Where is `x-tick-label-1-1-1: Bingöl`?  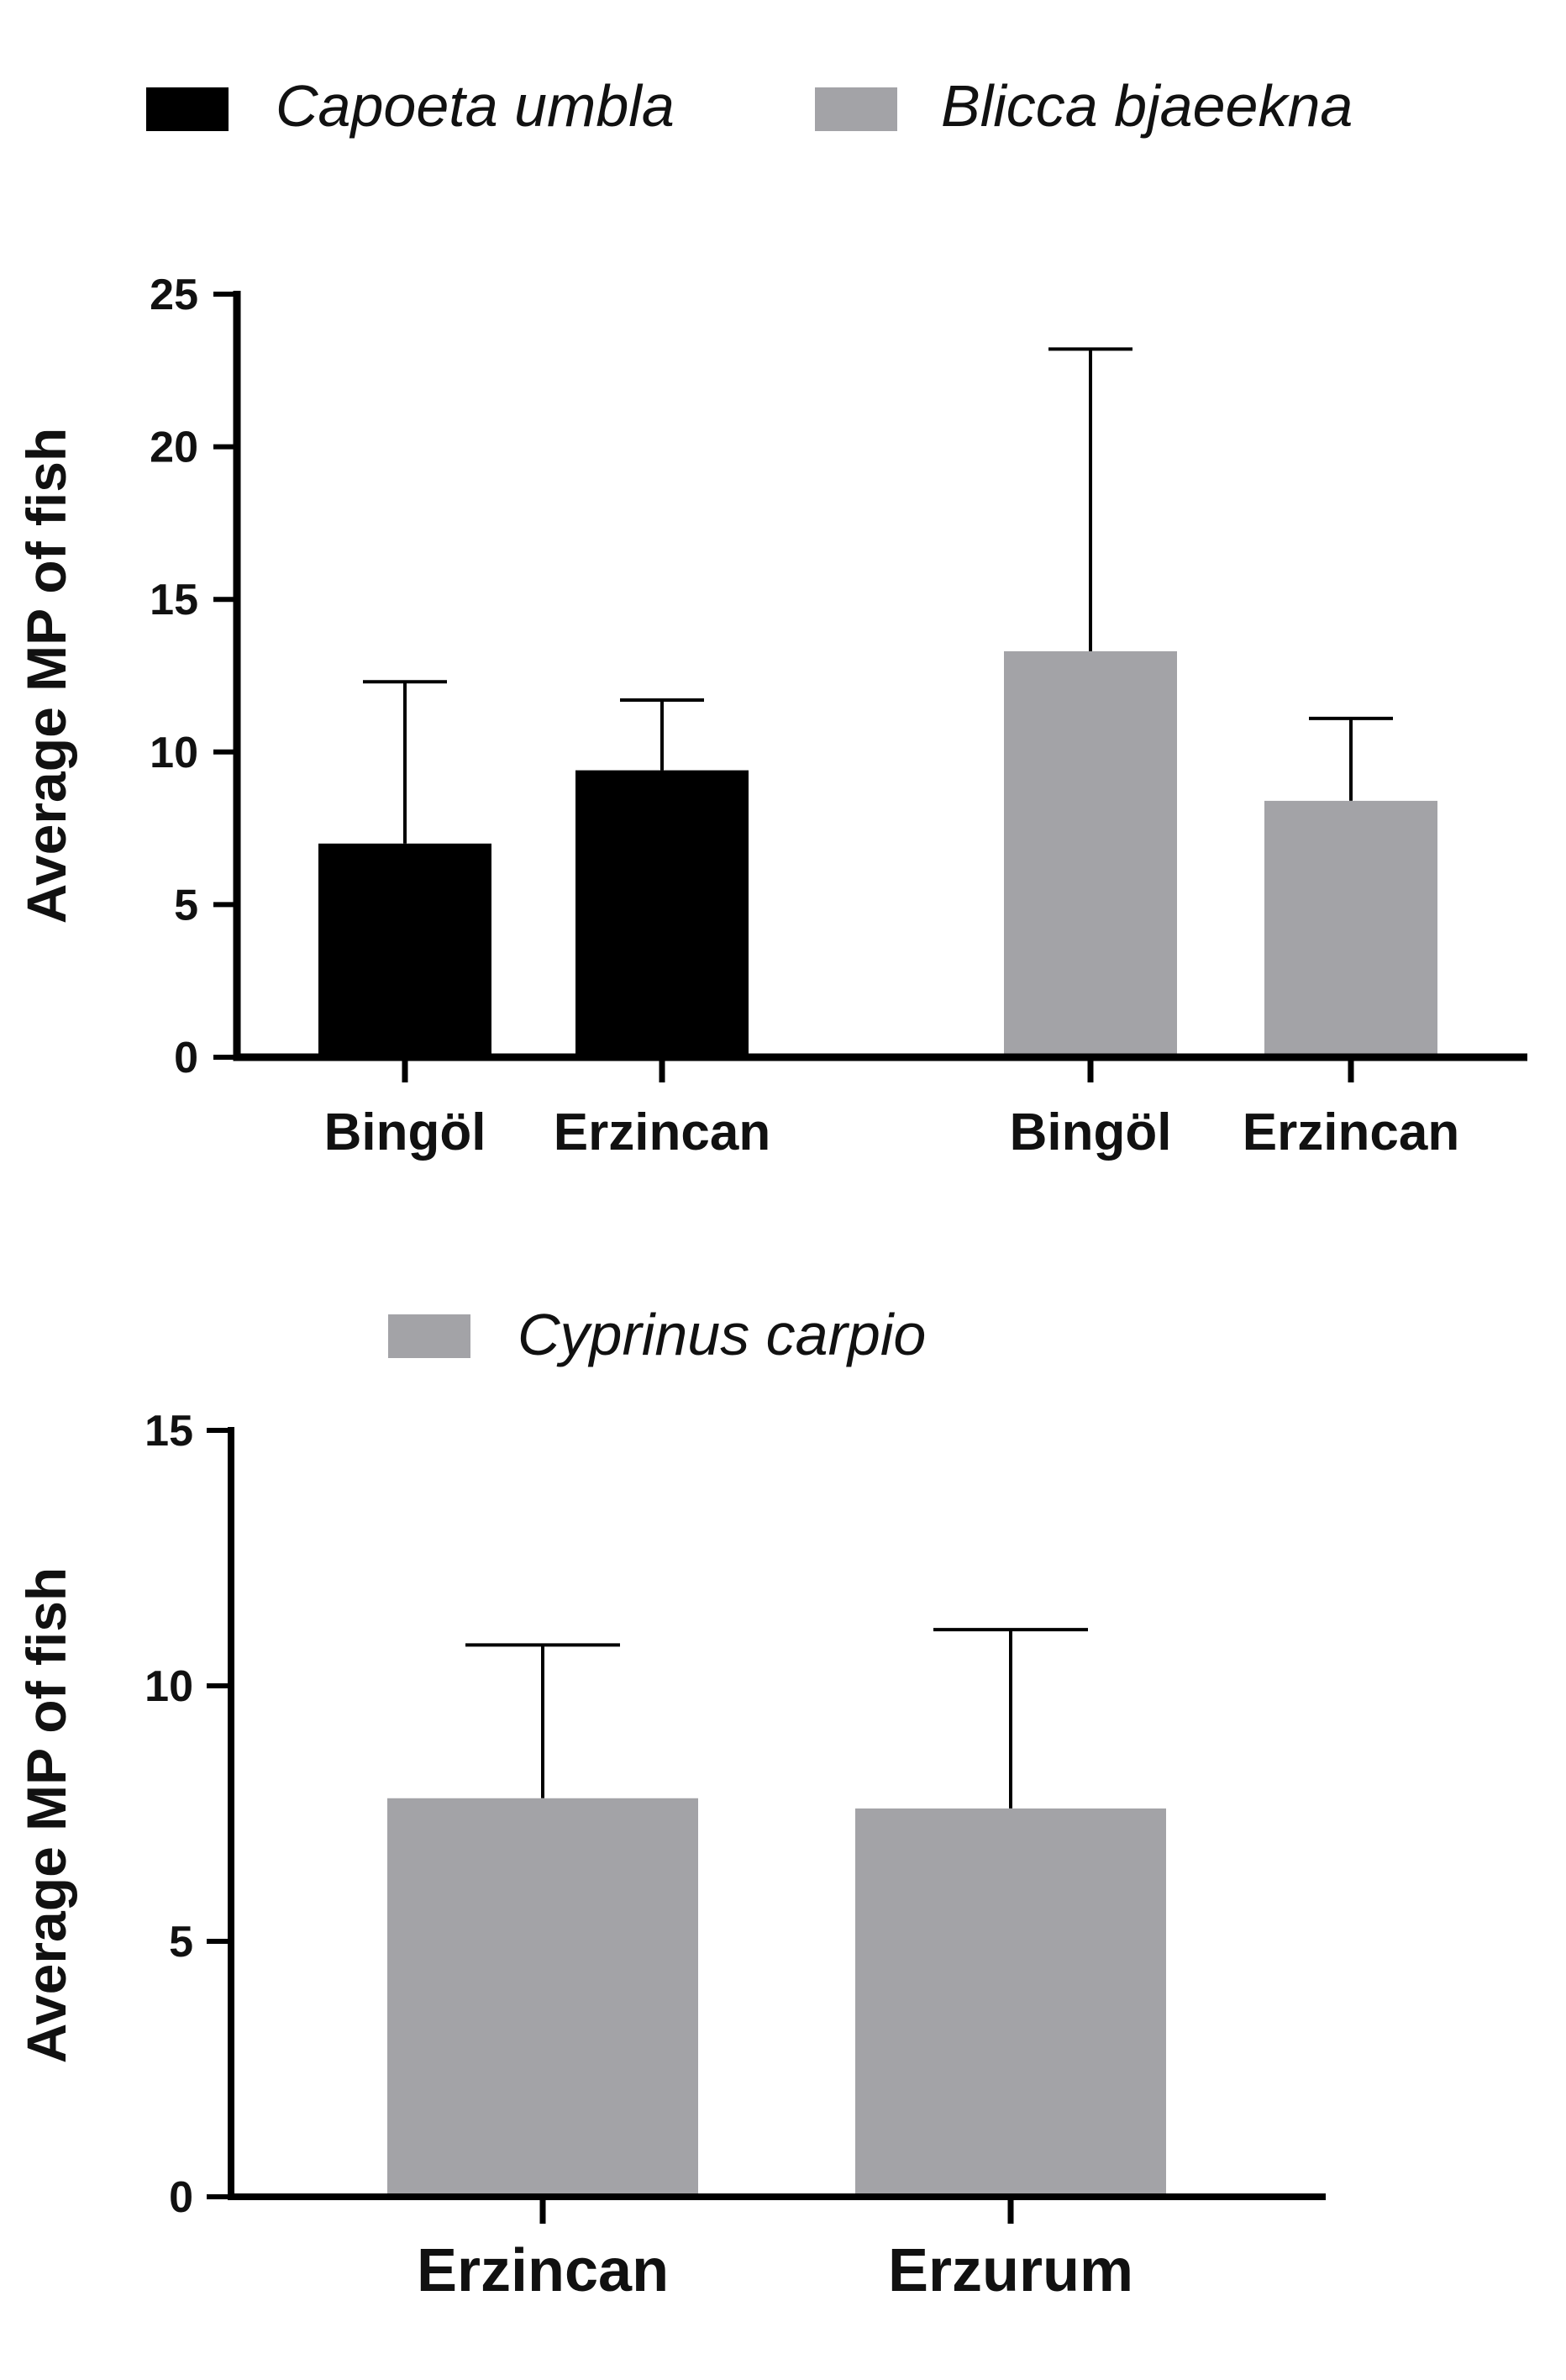 x-tick-label-1-1-1: Bingöl is located at coordinates (405, 1132).